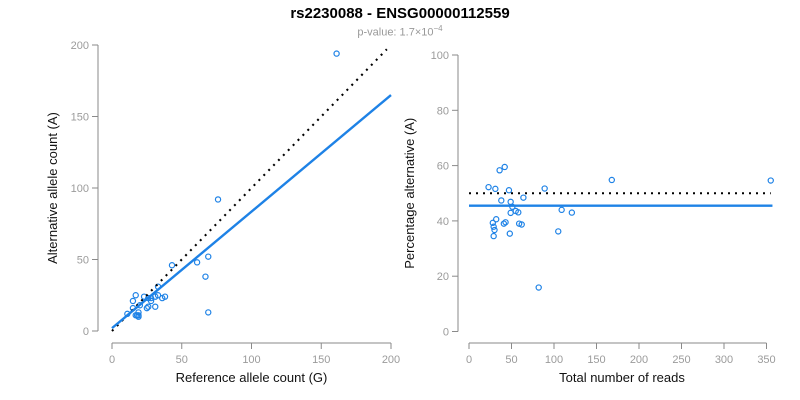 The image size is (800, 400). I want to click on y-tick-label: 40, so click(443, 222).